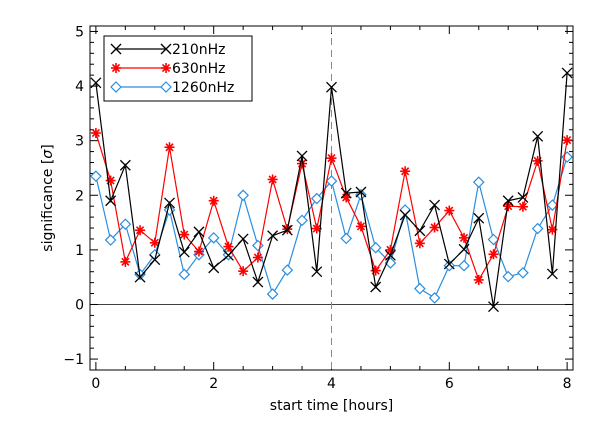 The image size is (598, 427). I want to click on y-axis-label-suffix: ], so click(48, 146).